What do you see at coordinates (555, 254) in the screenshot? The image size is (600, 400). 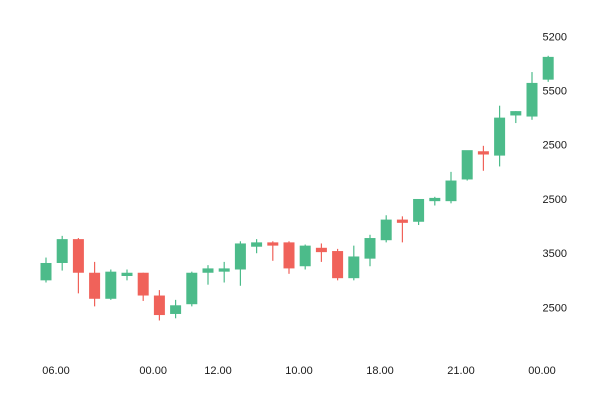 I see `y-tick-label: 3500` at bounding box center [555, 254].